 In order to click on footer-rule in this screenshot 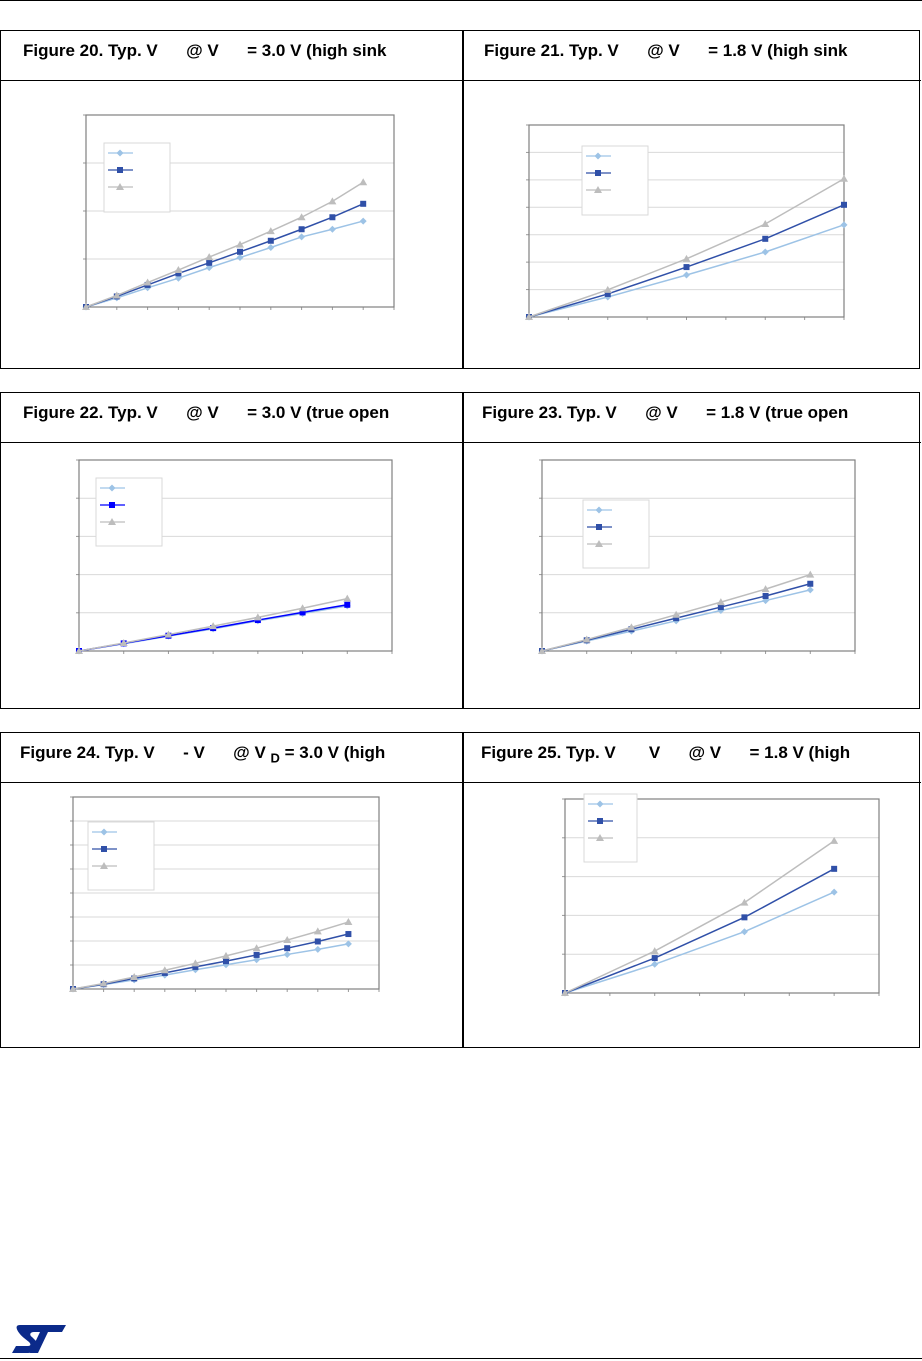, I will do `click(461, 1358)`.